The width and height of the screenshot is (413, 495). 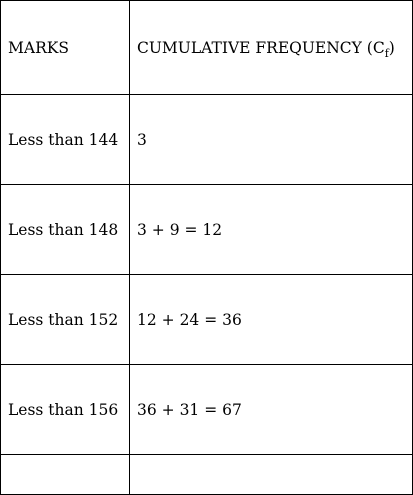 I want to click on marks-cell: Less than 152, so click(x=65, y=319).